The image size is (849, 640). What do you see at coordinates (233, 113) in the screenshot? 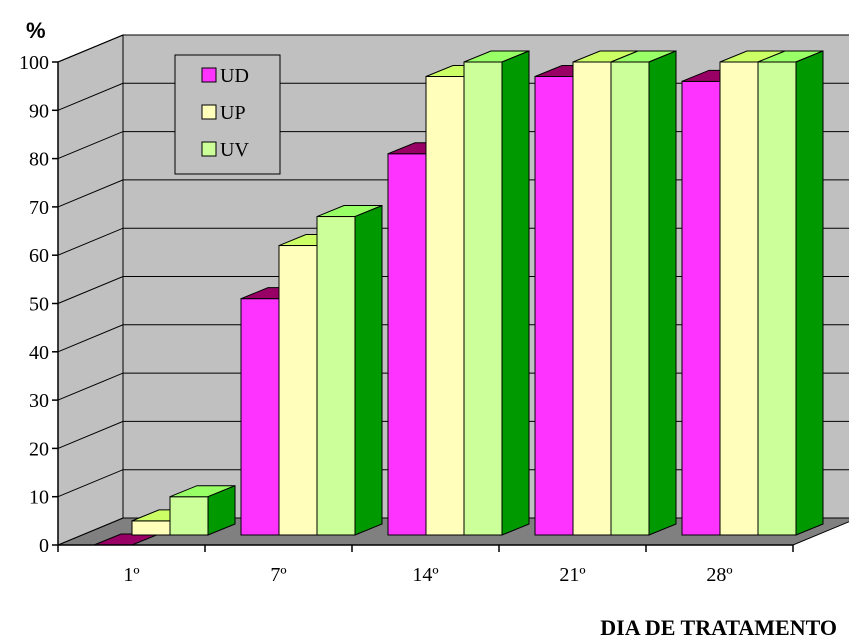
I see `legend-label-UP: UP` at bounding box center [233, 113].